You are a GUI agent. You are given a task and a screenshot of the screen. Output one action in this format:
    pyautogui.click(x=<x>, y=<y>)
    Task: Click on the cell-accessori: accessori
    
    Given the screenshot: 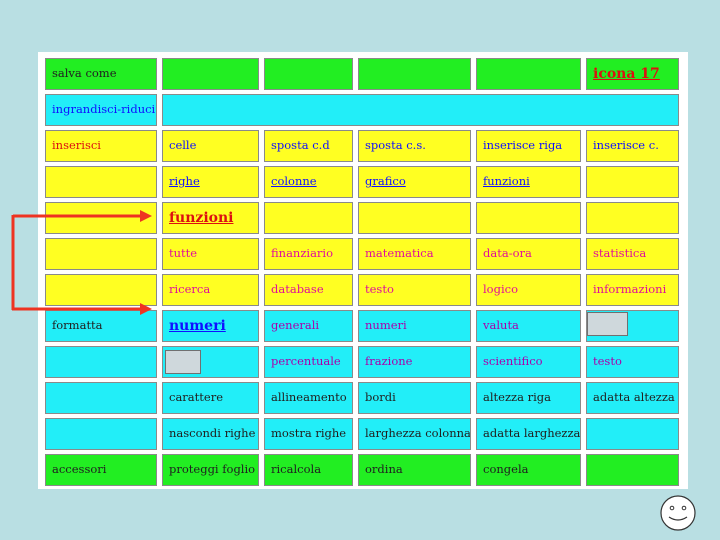 What is the action you would take?
    pyautogui.click(x=101, y=470)
    